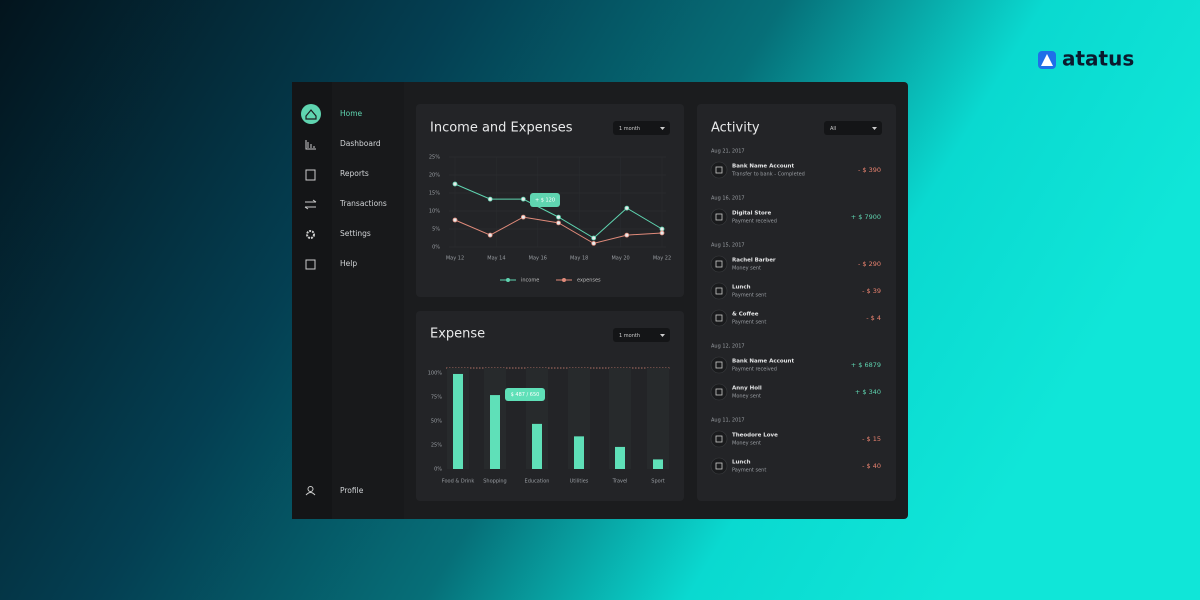  What do you see at coordinates (796, 302) in the screenshot?
I see `activity-card` at bounding box center [796, 302].